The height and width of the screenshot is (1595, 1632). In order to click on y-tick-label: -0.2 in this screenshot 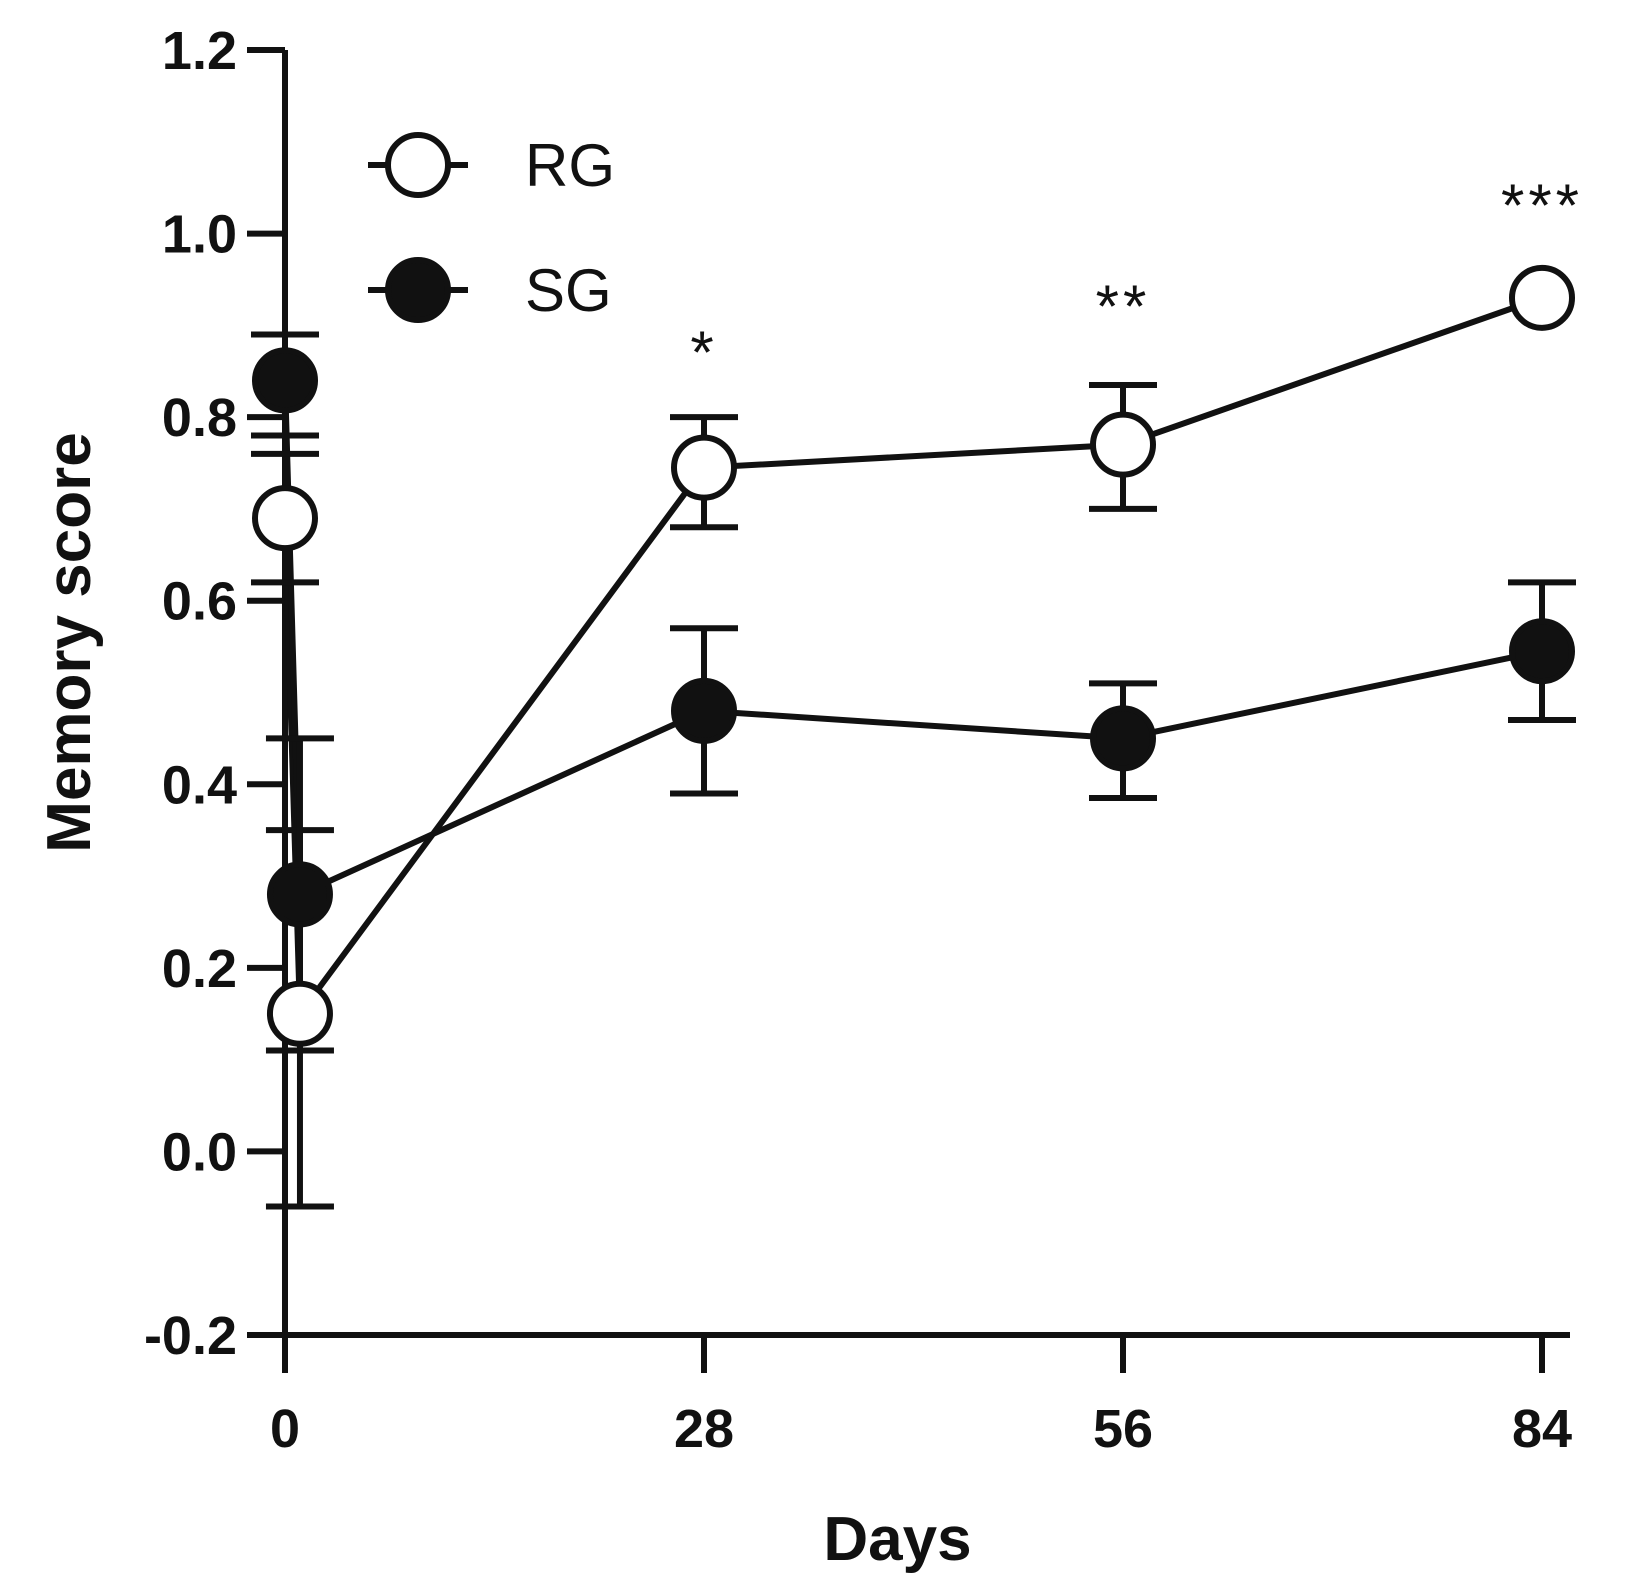, I will do `click(190, 1336)`.